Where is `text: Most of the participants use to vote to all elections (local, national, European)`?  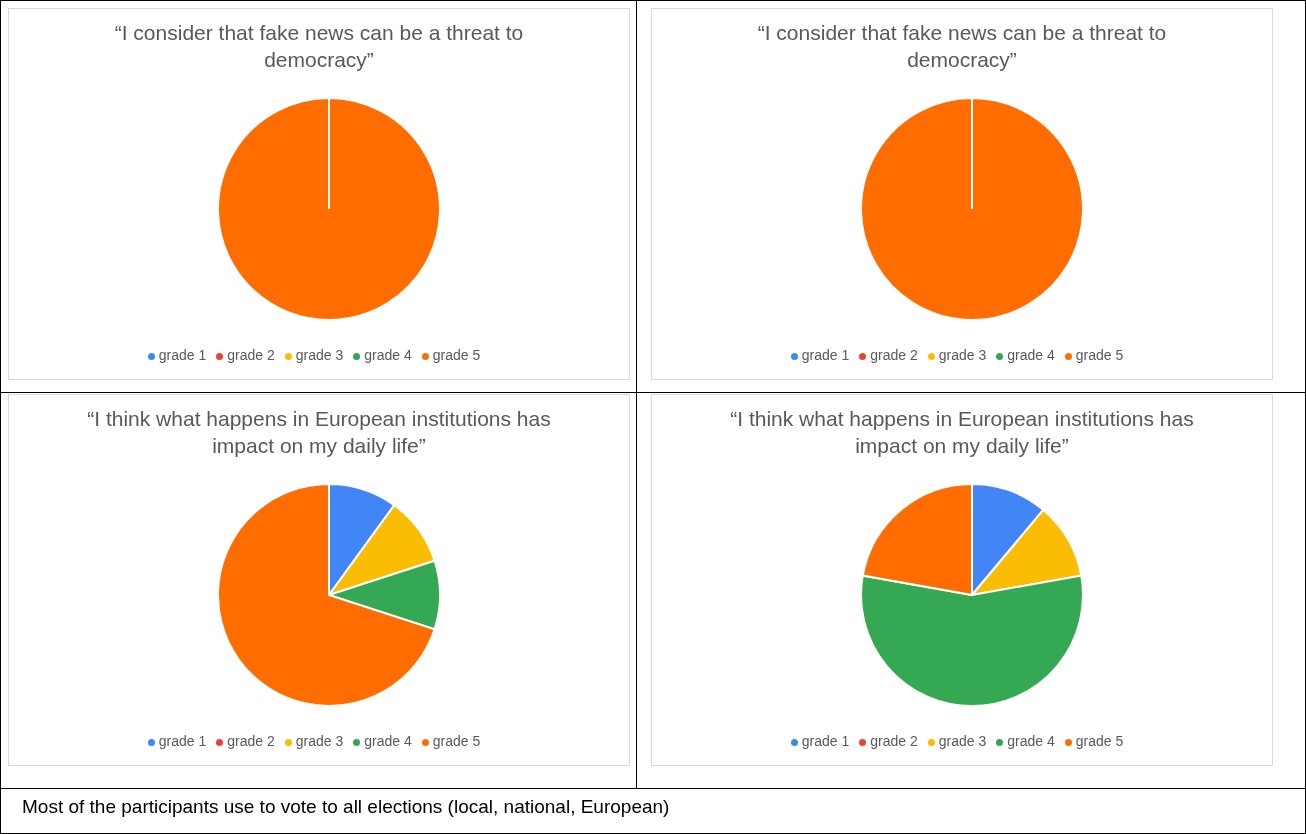 text: Most of the participants use to vote to all elections (local, national, European) is located at coordinates (346, 807).